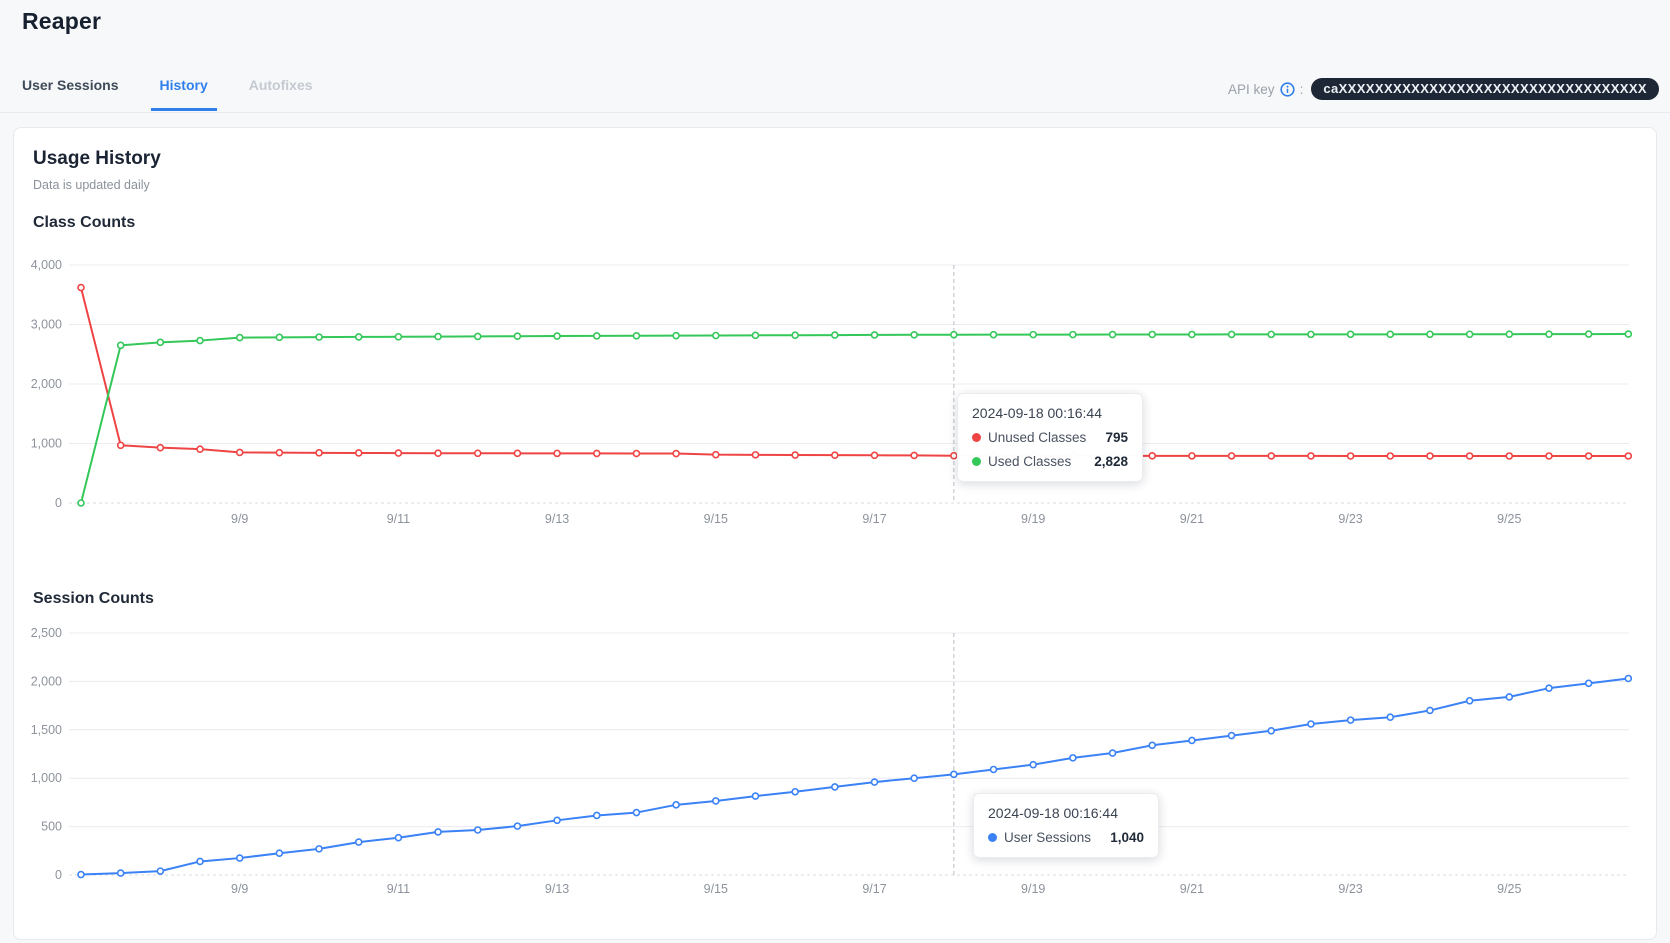 Image resolution: width=1670 pixels, height=943 pixels. What do you see at coordinates (1287, 89) in the screenshot?
I see `info-icon` at bounding box center [1287, 89].